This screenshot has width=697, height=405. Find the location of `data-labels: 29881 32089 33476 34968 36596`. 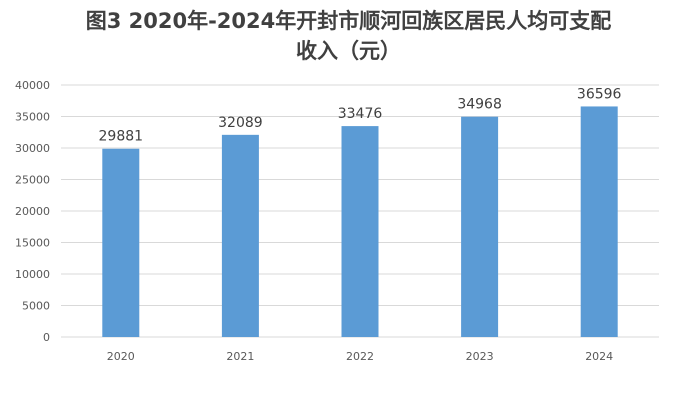

data-labels: 29881 32089 33476 34968 36596 is located at coordinates (360, 115).